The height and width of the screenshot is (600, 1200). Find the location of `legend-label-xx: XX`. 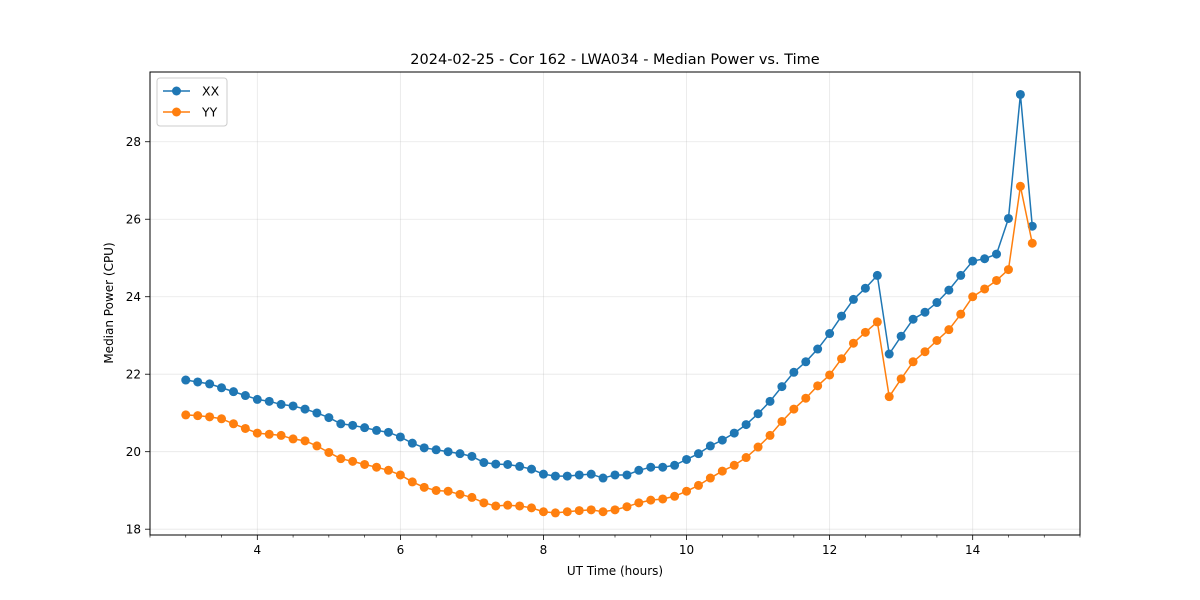

legend-label-xx: XX is located at coordinates (211, 91).